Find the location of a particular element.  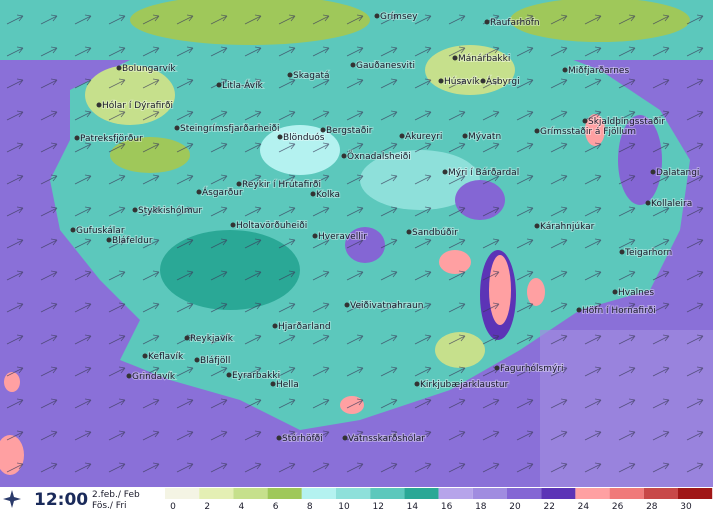

place-name: Litla-Ávík is located at coordinates (243, 85).